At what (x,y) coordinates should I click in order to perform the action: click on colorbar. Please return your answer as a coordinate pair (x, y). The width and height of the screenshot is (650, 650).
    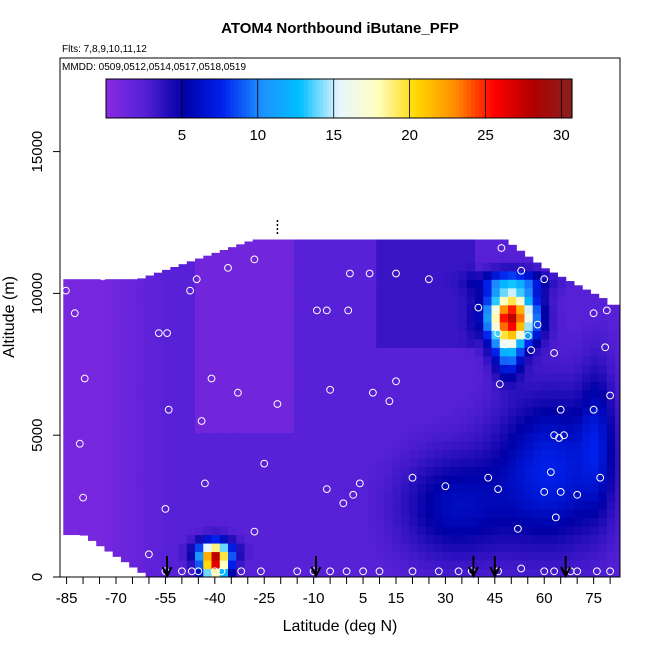
    Looking at the image, I should click on (339, 98).